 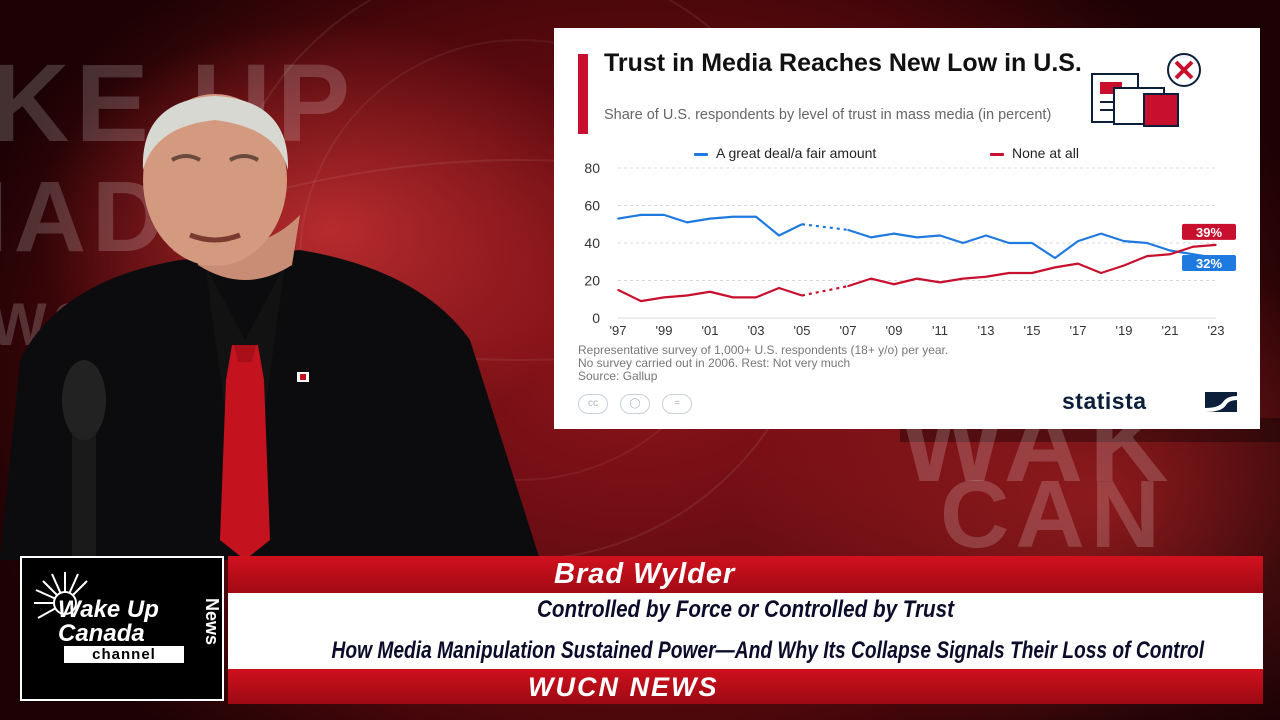 What do you see at coordinates (1221, 402) in the screenshot?
I see `statista-mark-icon` at bounding box center [1221, 402].